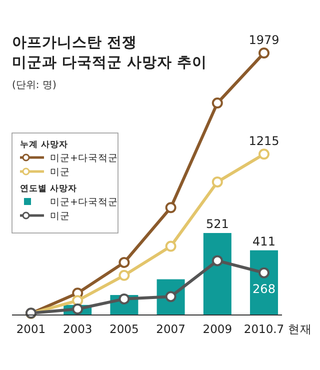 The image size is (320, 370). I want to click on text: (단위: 명), so click(34, 85).